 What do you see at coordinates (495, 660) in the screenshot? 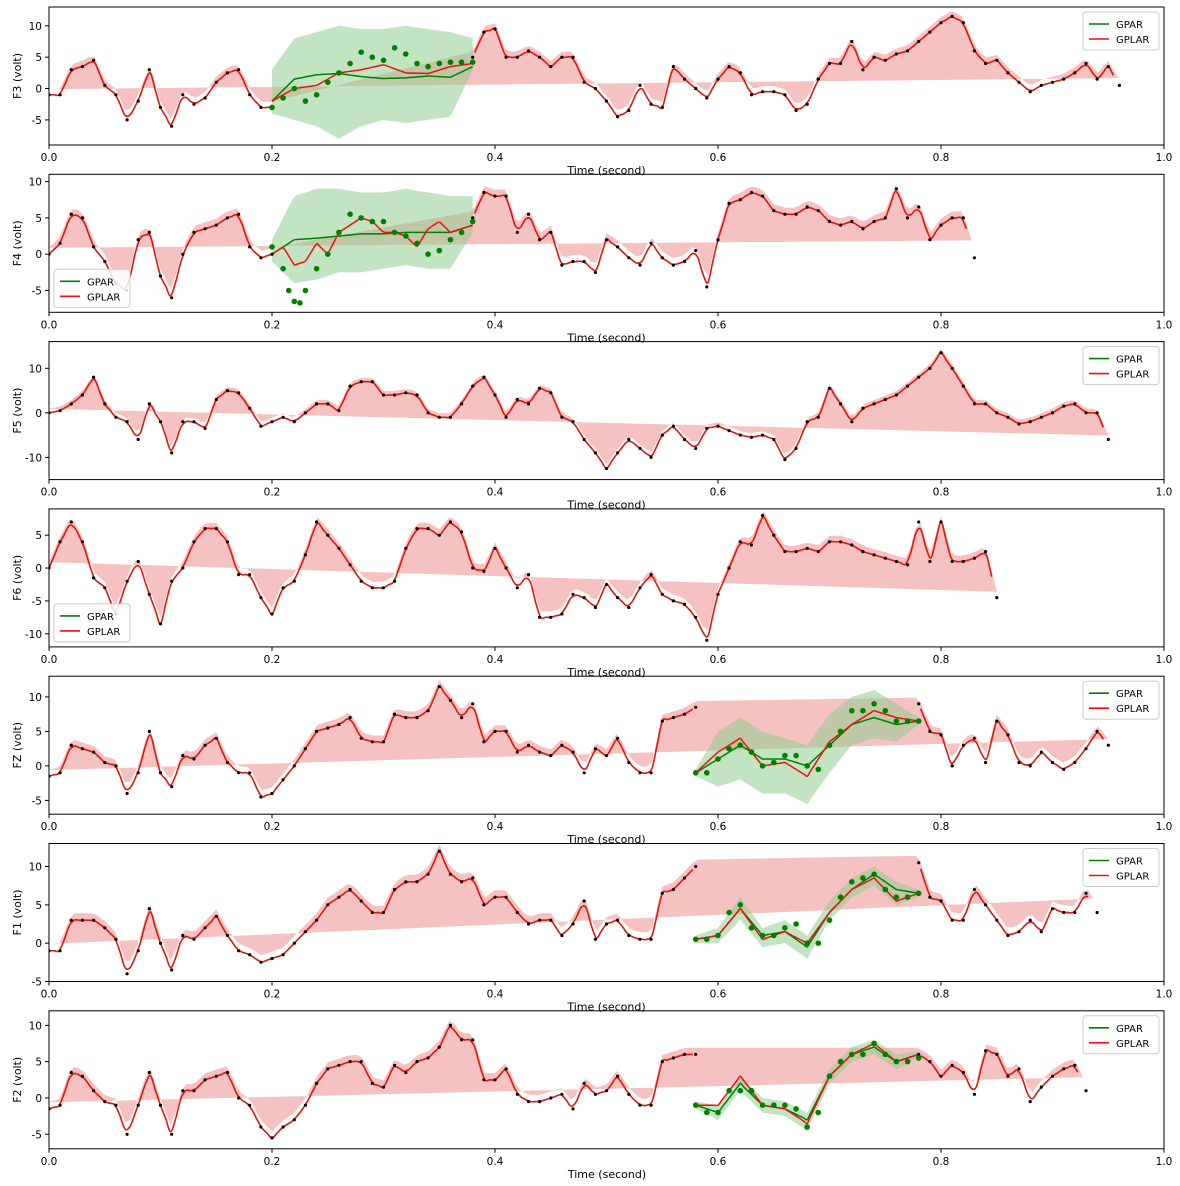
I see `x-tick-label: 0.4` at bounding box center [495, 660].